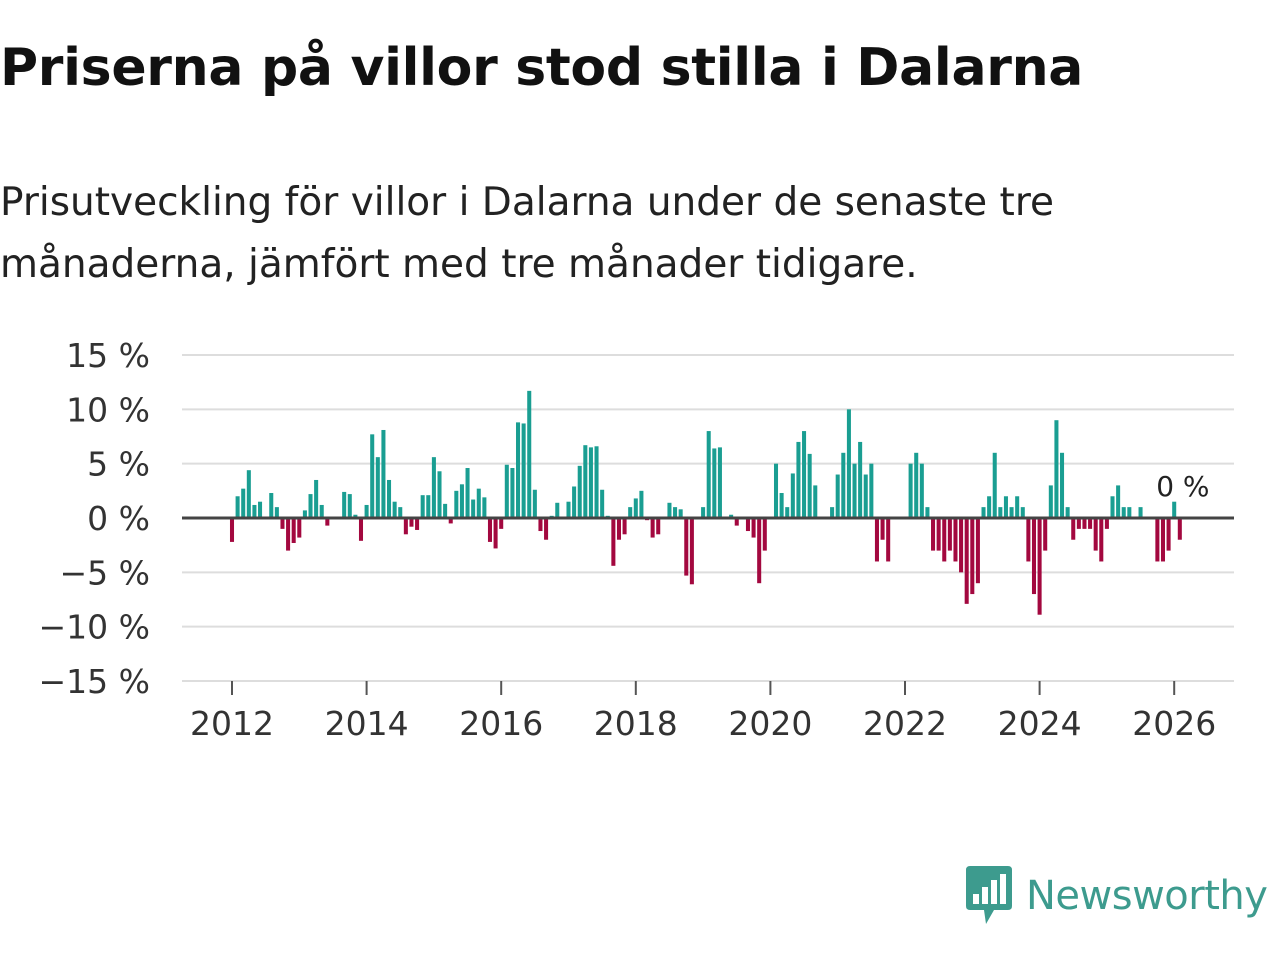 This screenshot has width=1280, height=960. Describe the element at coordinates (1174, 723) in the screenshot. I see `x-tick-label: 2026` at that location.